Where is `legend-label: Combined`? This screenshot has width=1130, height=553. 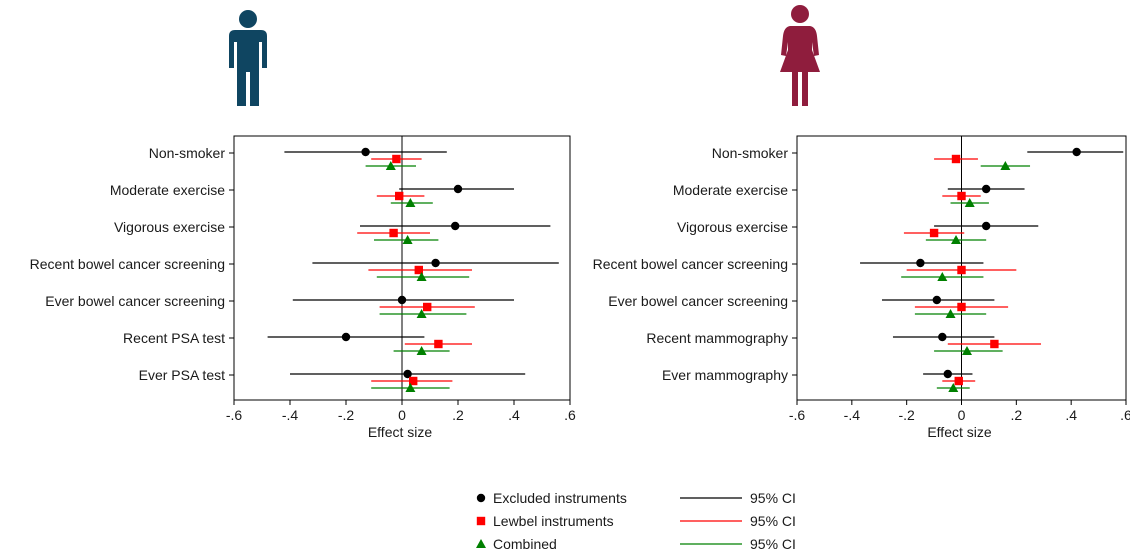 legend-label: Combined is located at coordinates (525, 544).